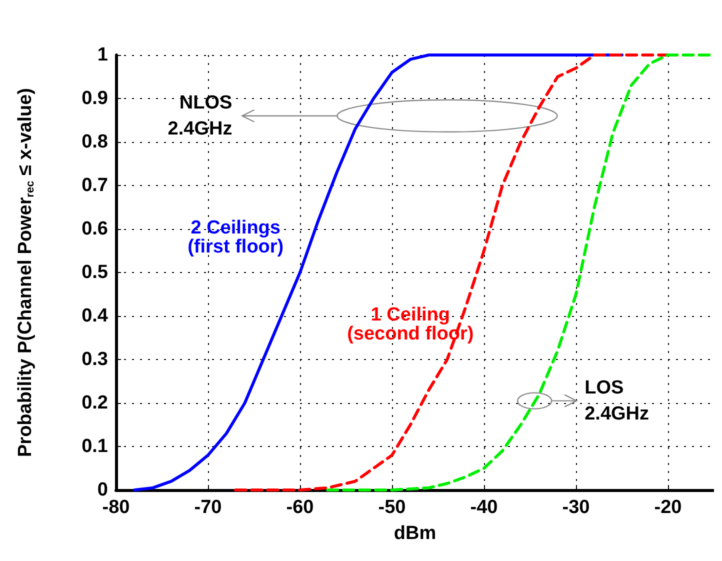 This screenshot has width=722, height=561. Describe the element at coordinates (95, 403) in the screenshot. I see `y-tick-label: 0.2` at that location.